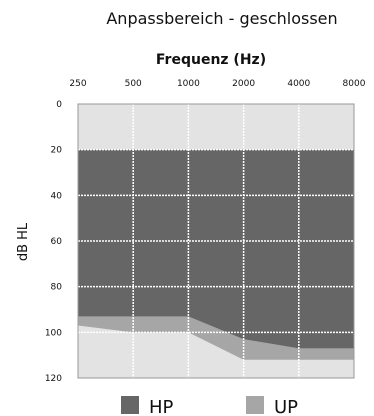 The image size is (374, 416). What do you see at coordinates (133, 84) in the screenshot?
I see `x-tick-label: 500` at bounding box center [133, 84].